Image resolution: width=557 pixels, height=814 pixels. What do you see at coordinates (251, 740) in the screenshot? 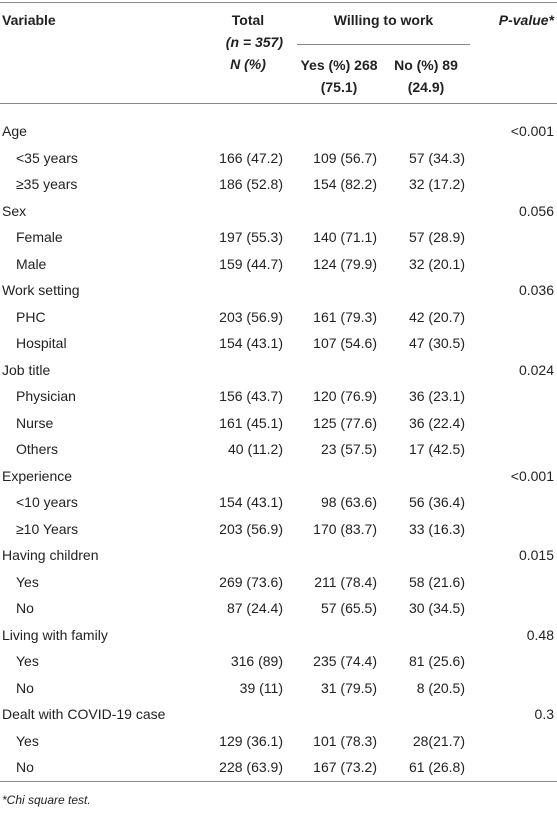
I see `cell: 129 (36.1)` at bounding box center [251, 740].